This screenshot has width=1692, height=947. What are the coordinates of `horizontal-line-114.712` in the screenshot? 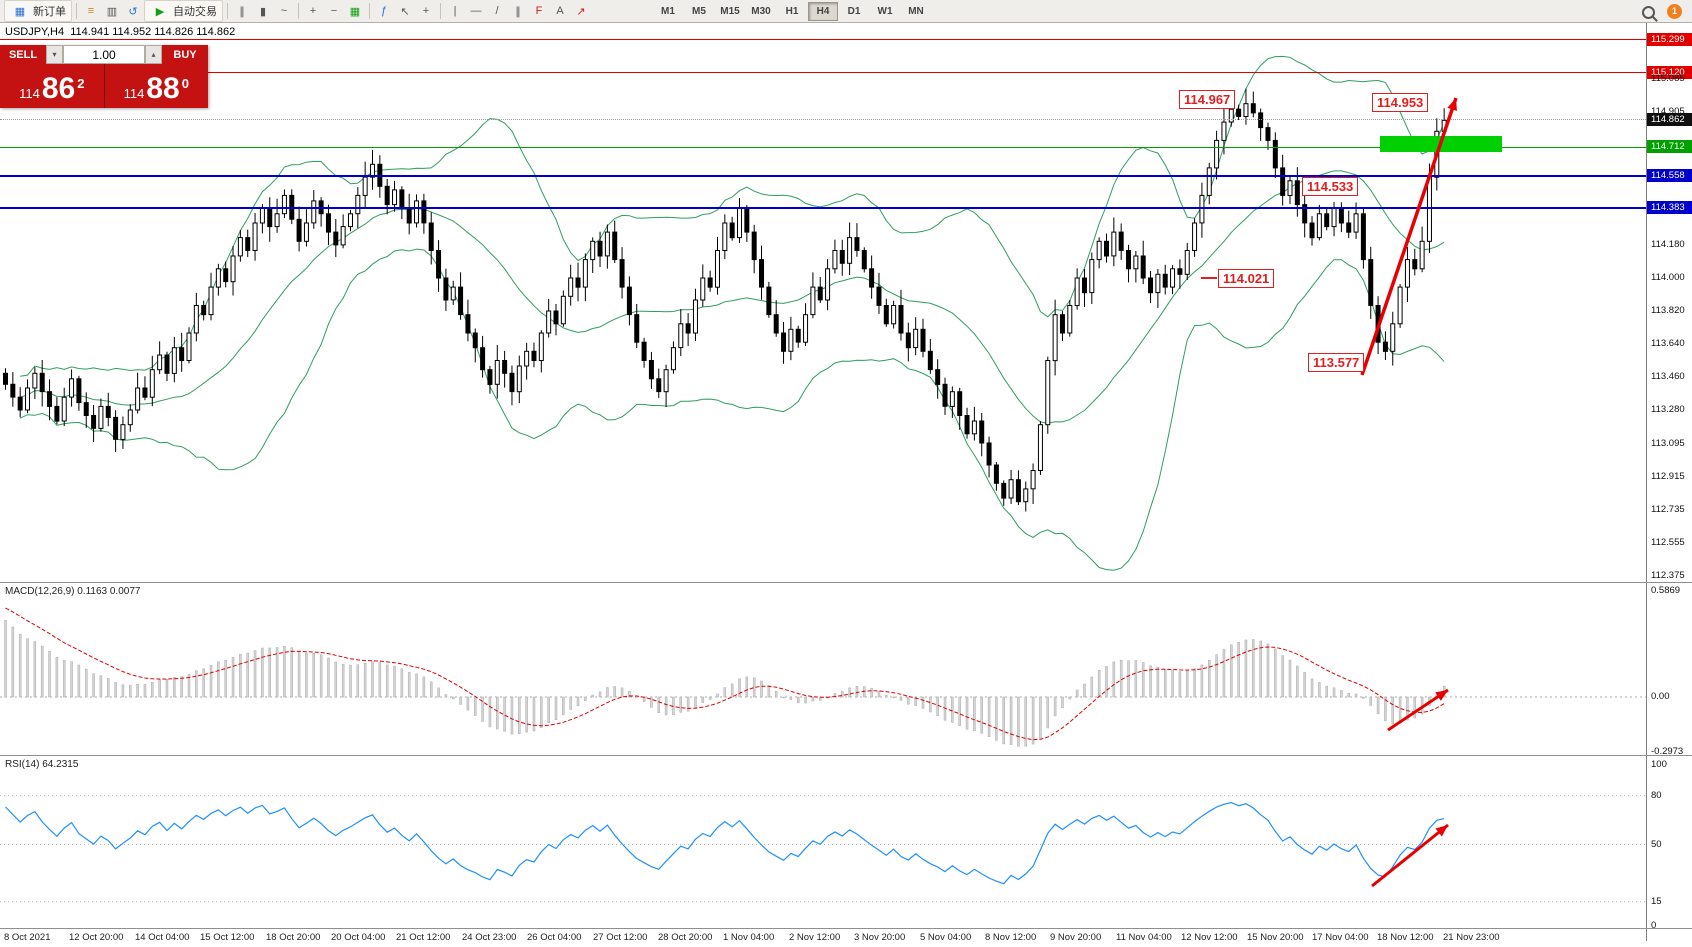 It's located at (823, 147).